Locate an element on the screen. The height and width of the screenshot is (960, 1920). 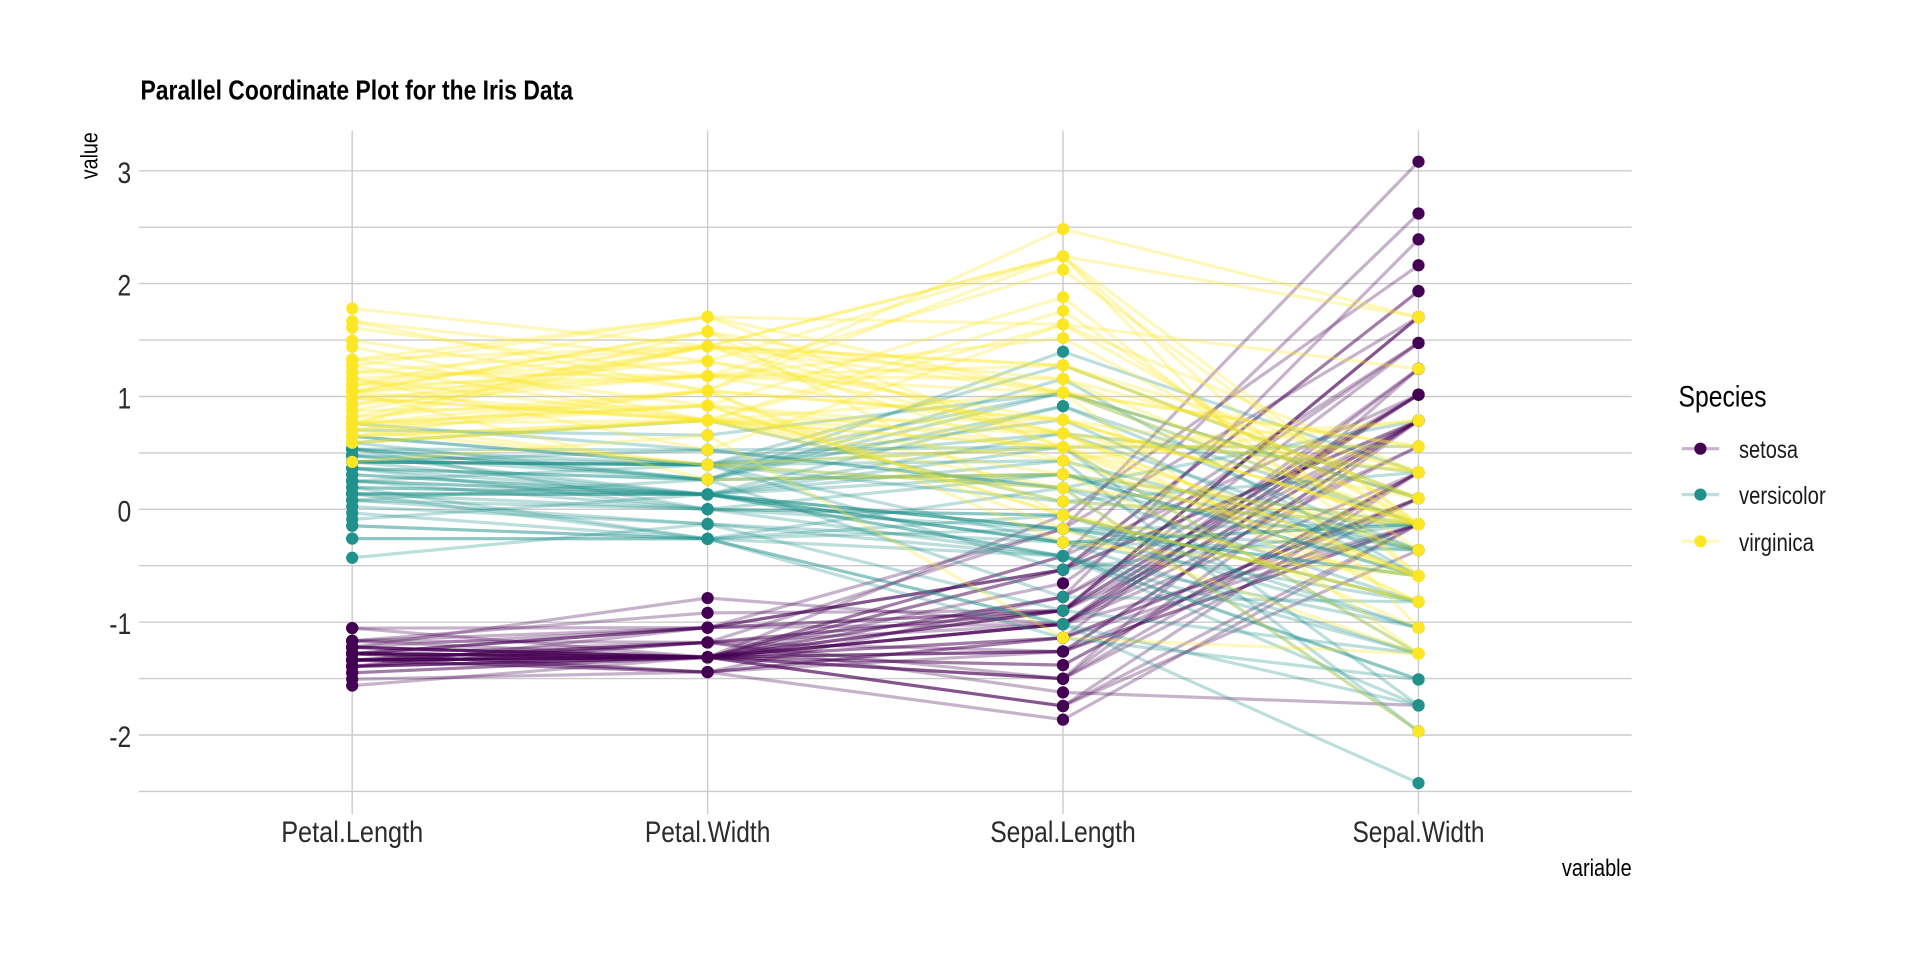
svg-text: value is located at coordinates (89, 155).